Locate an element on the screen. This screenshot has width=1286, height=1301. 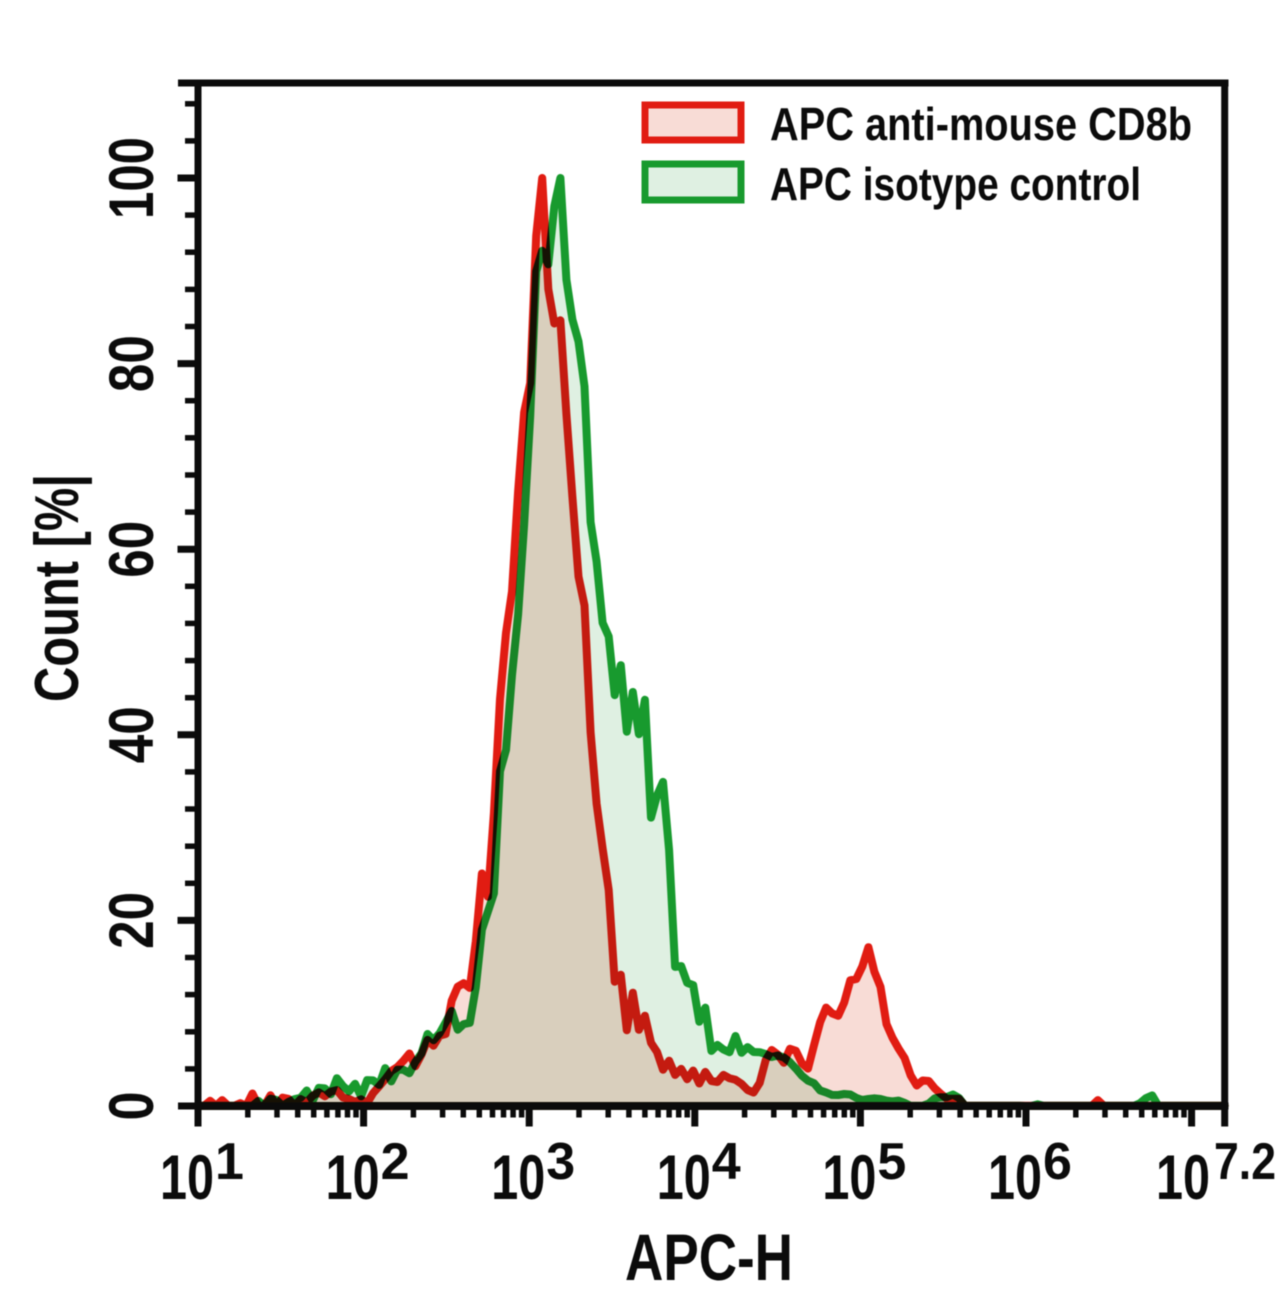
svg-text: 3 is located at coordinates (560, 1162).